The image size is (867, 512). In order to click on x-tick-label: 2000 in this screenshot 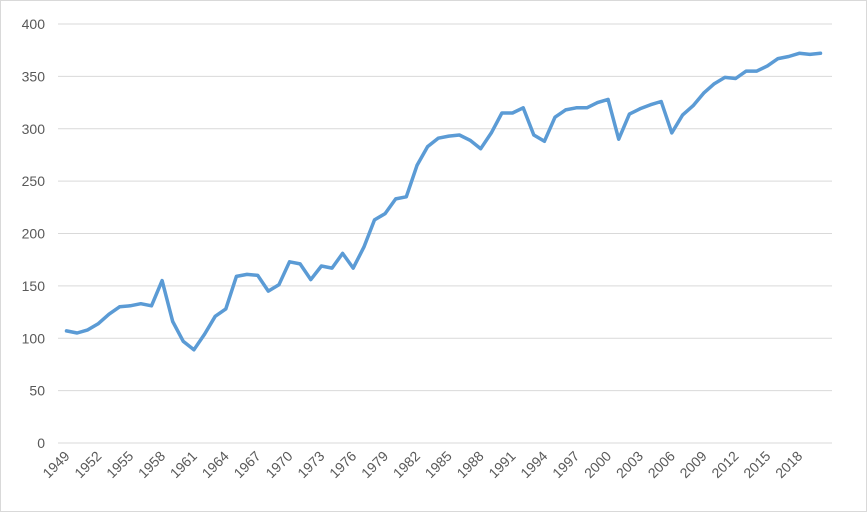, I will do `click(597, 464)`.